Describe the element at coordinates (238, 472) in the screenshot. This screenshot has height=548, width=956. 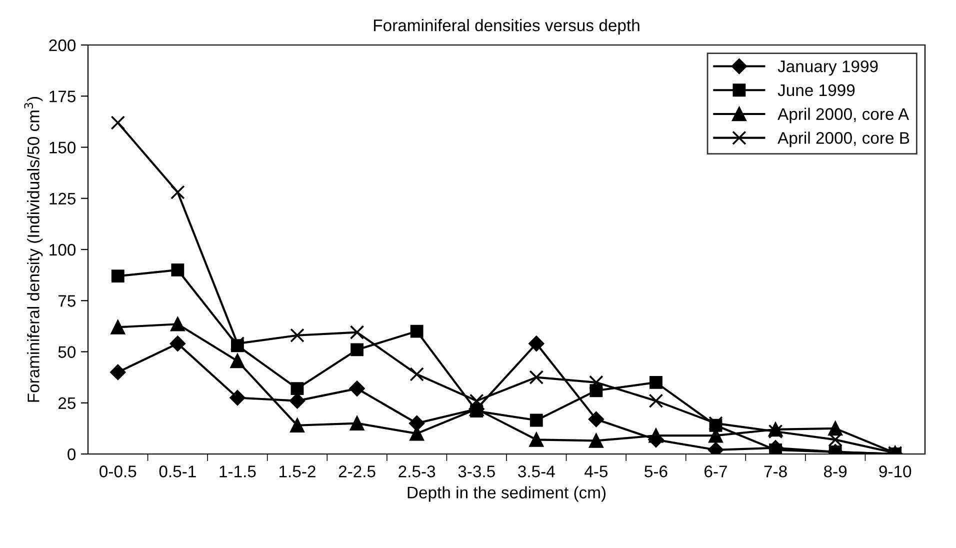
I see `x-tick-label: 1-1.5` at that location.